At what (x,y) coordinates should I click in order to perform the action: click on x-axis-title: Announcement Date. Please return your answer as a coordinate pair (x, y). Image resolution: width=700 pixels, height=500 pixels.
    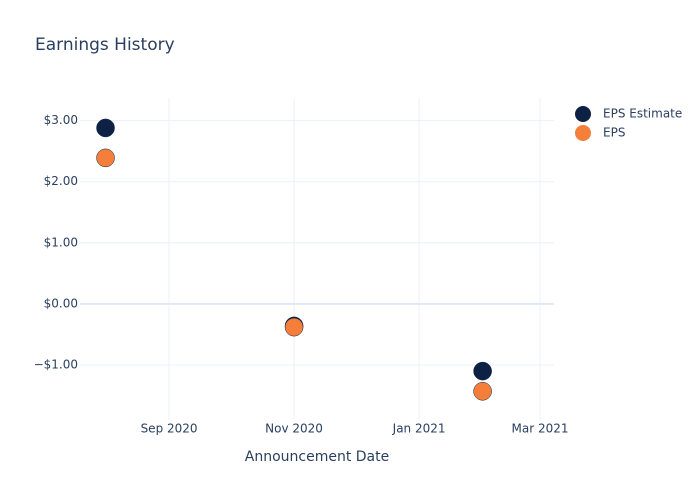
    Looking at the image, I should click on (317, 457).